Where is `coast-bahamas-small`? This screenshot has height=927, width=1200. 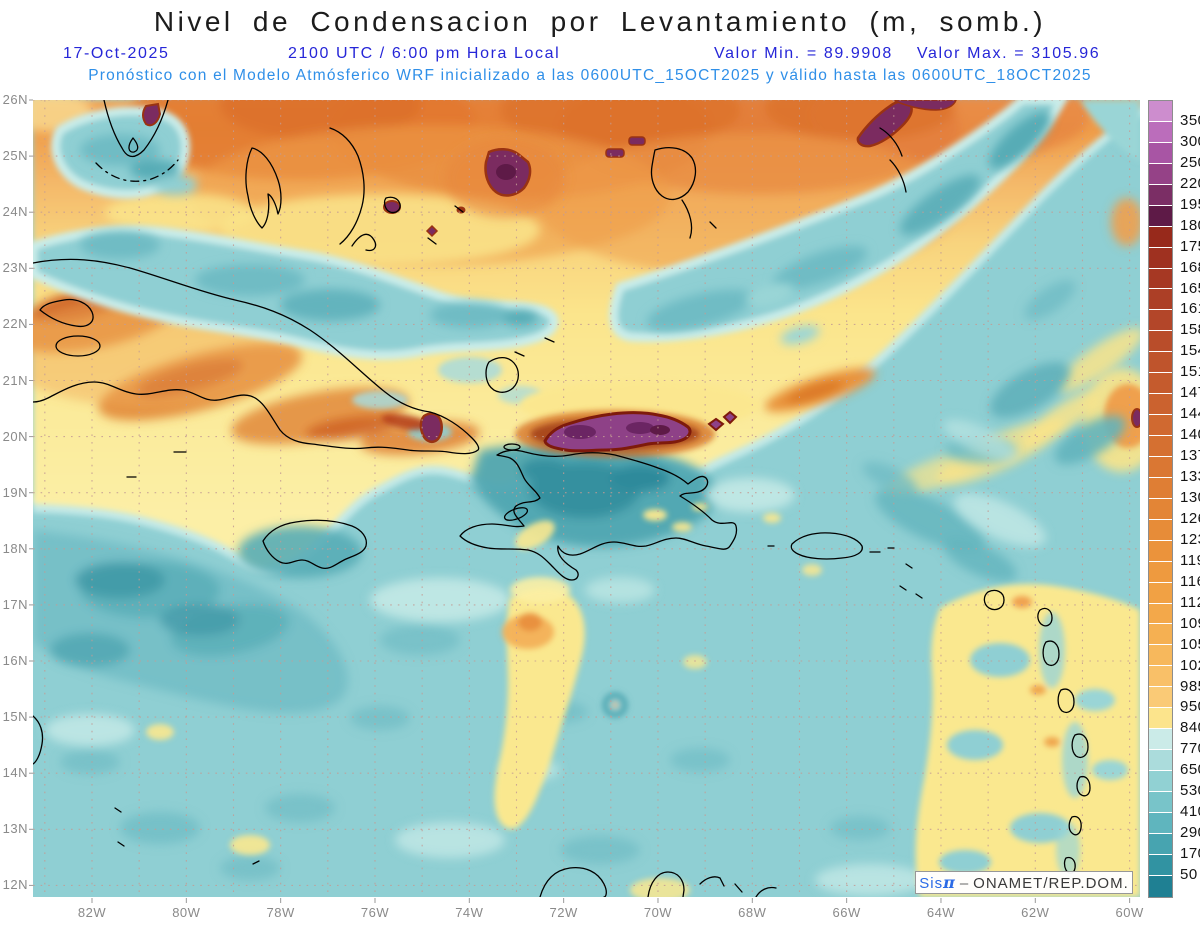 coast-bahamas-small is located at coordinates (423, 220).